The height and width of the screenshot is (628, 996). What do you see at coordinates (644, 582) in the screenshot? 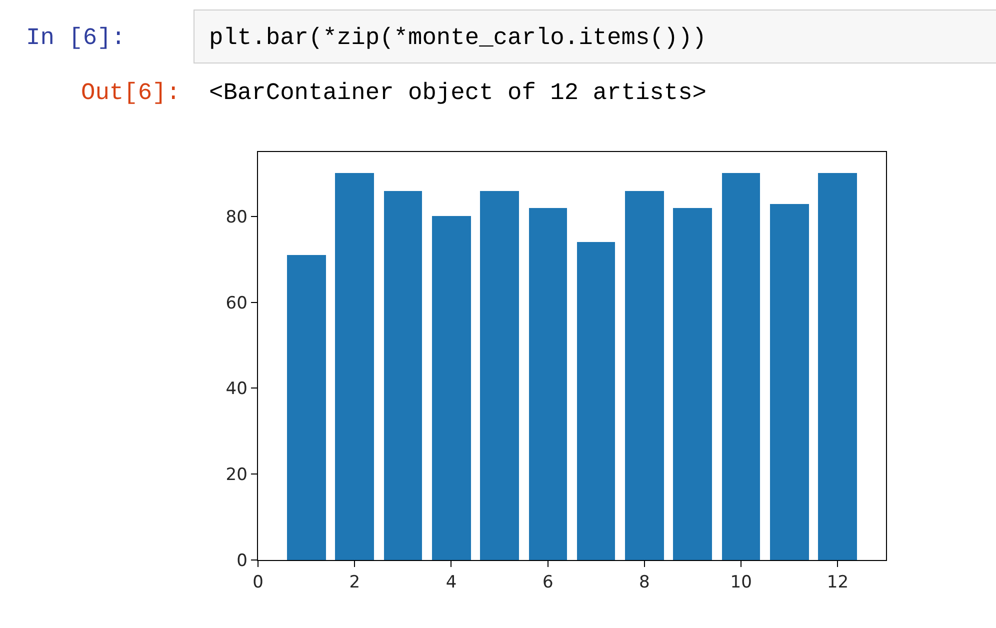
I see `x-tick-label: 8` at bounding box center [644, 582].